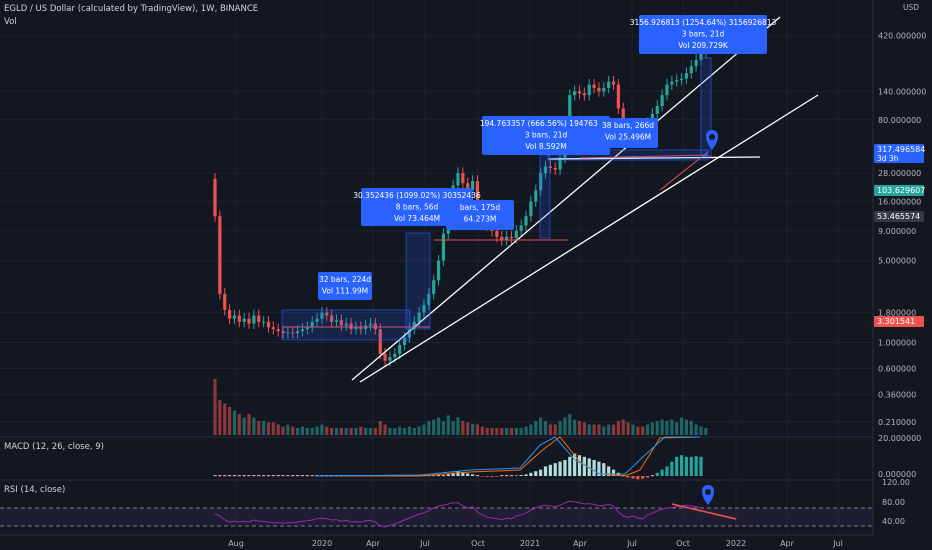 The image size is (932, 550). I want to click on time-axis: Aug 2020 Apr Jul Oct 2021 Apr Jul Oct 2022 Apr Jul, so click(535, 543).